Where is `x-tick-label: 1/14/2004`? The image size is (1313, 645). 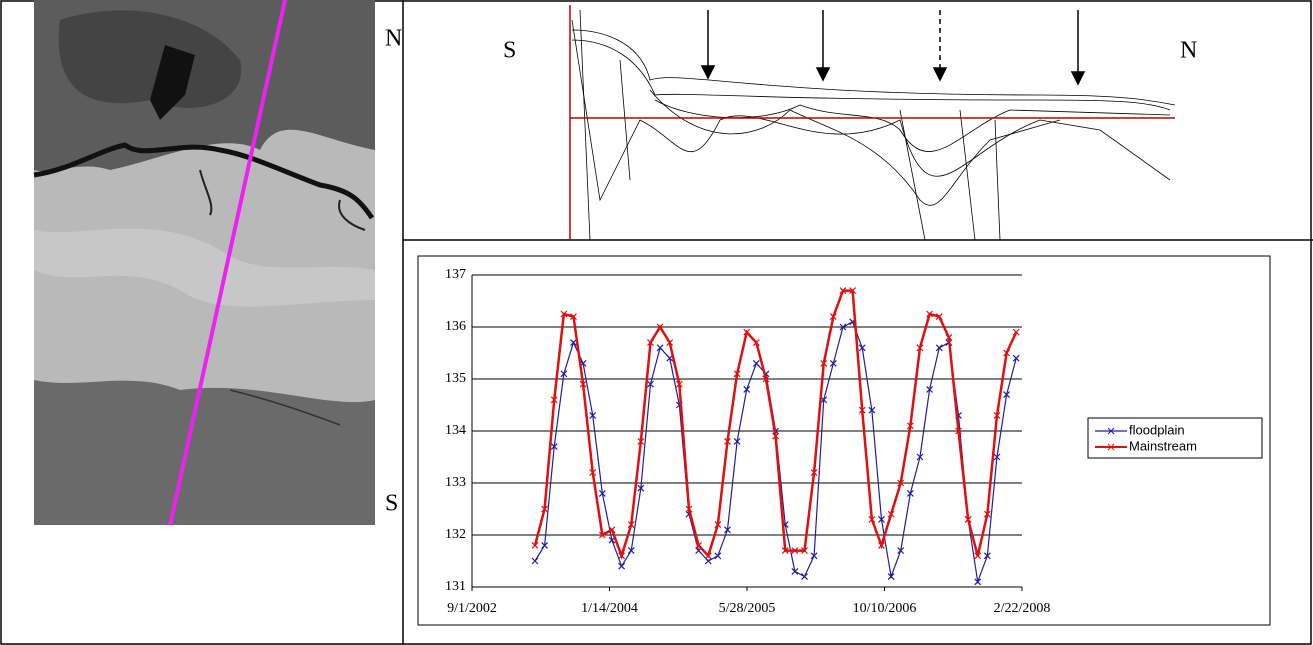 x-tick-label: 1/14/2004 is located at coordinates (609, 608).